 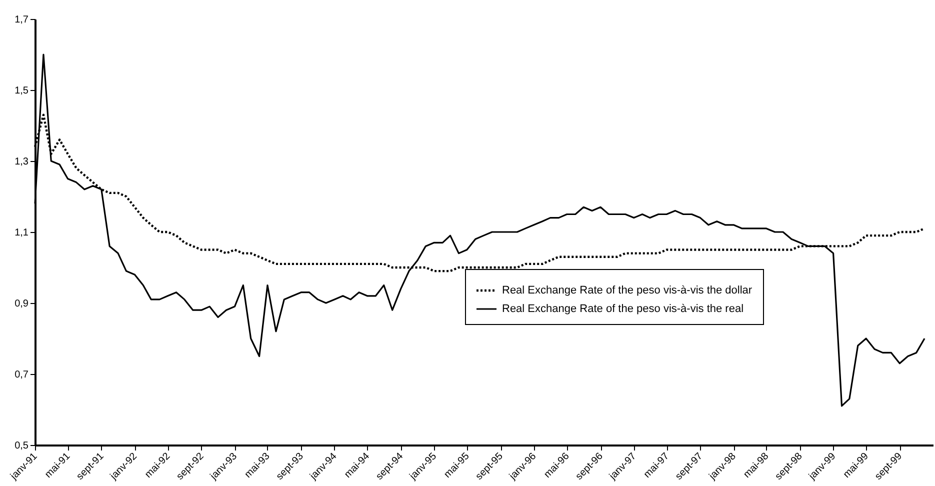 What do you see at coordinates (21, 446) in the screenshot?
I see `y-tick-label: 0,5` at bounding box center [21, 446].